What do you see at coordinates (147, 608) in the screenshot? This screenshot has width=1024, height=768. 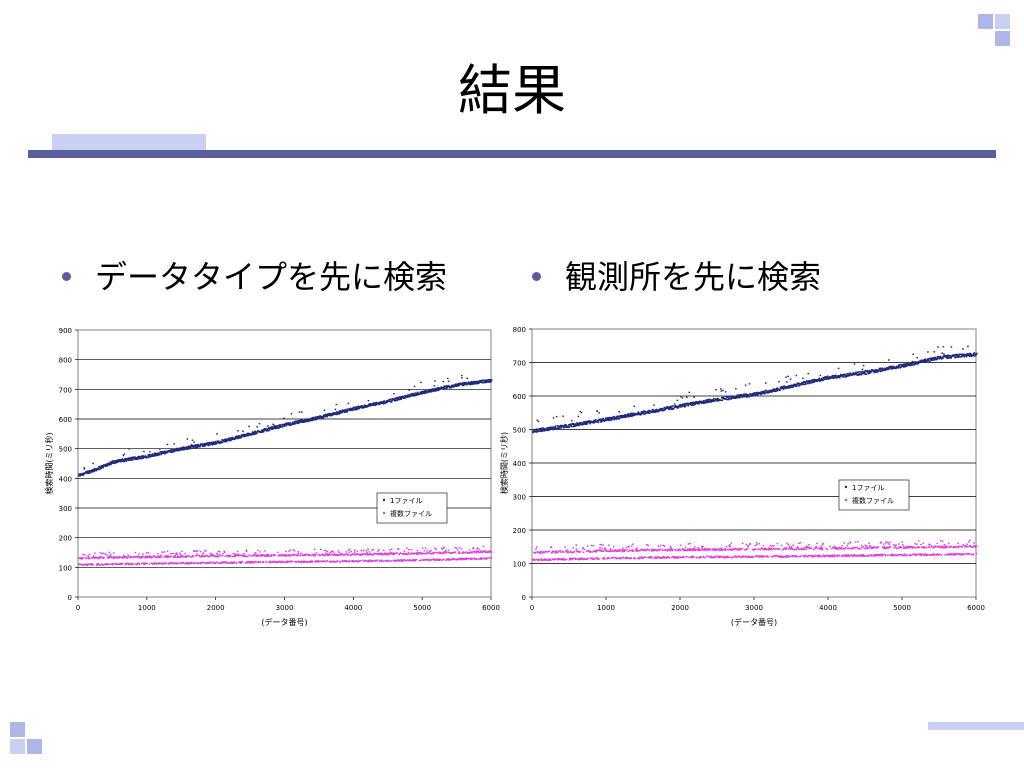 I see `x-tick-label: 1000` at bounding box center [147, 608].